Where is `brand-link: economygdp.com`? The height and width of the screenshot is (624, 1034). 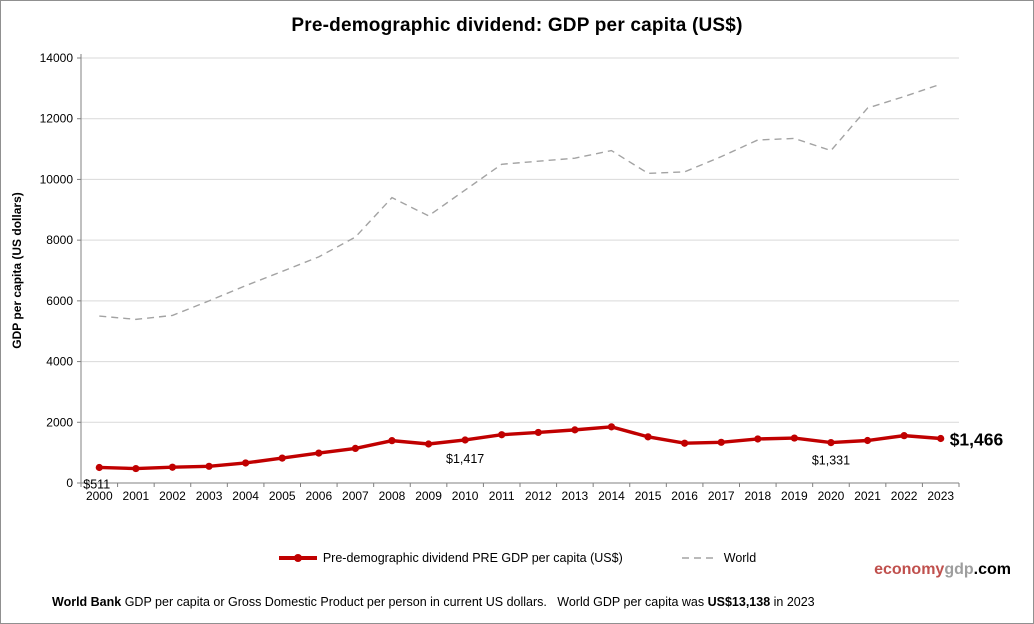 brand-link: economygdp.com is located at coordinates (942, 570).